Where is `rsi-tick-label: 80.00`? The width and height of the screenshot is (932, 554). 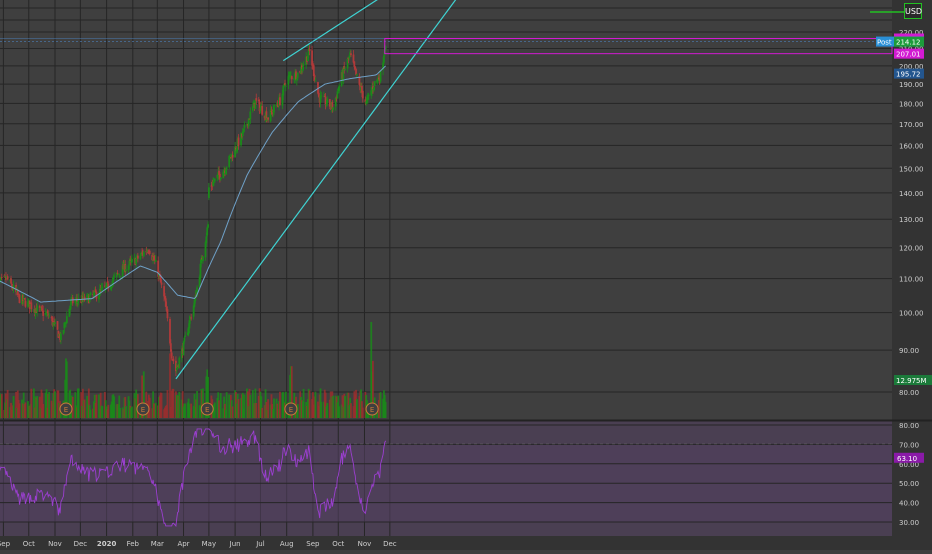
rsi-tick-label: 80.00 is located at coordinates (909, 426).